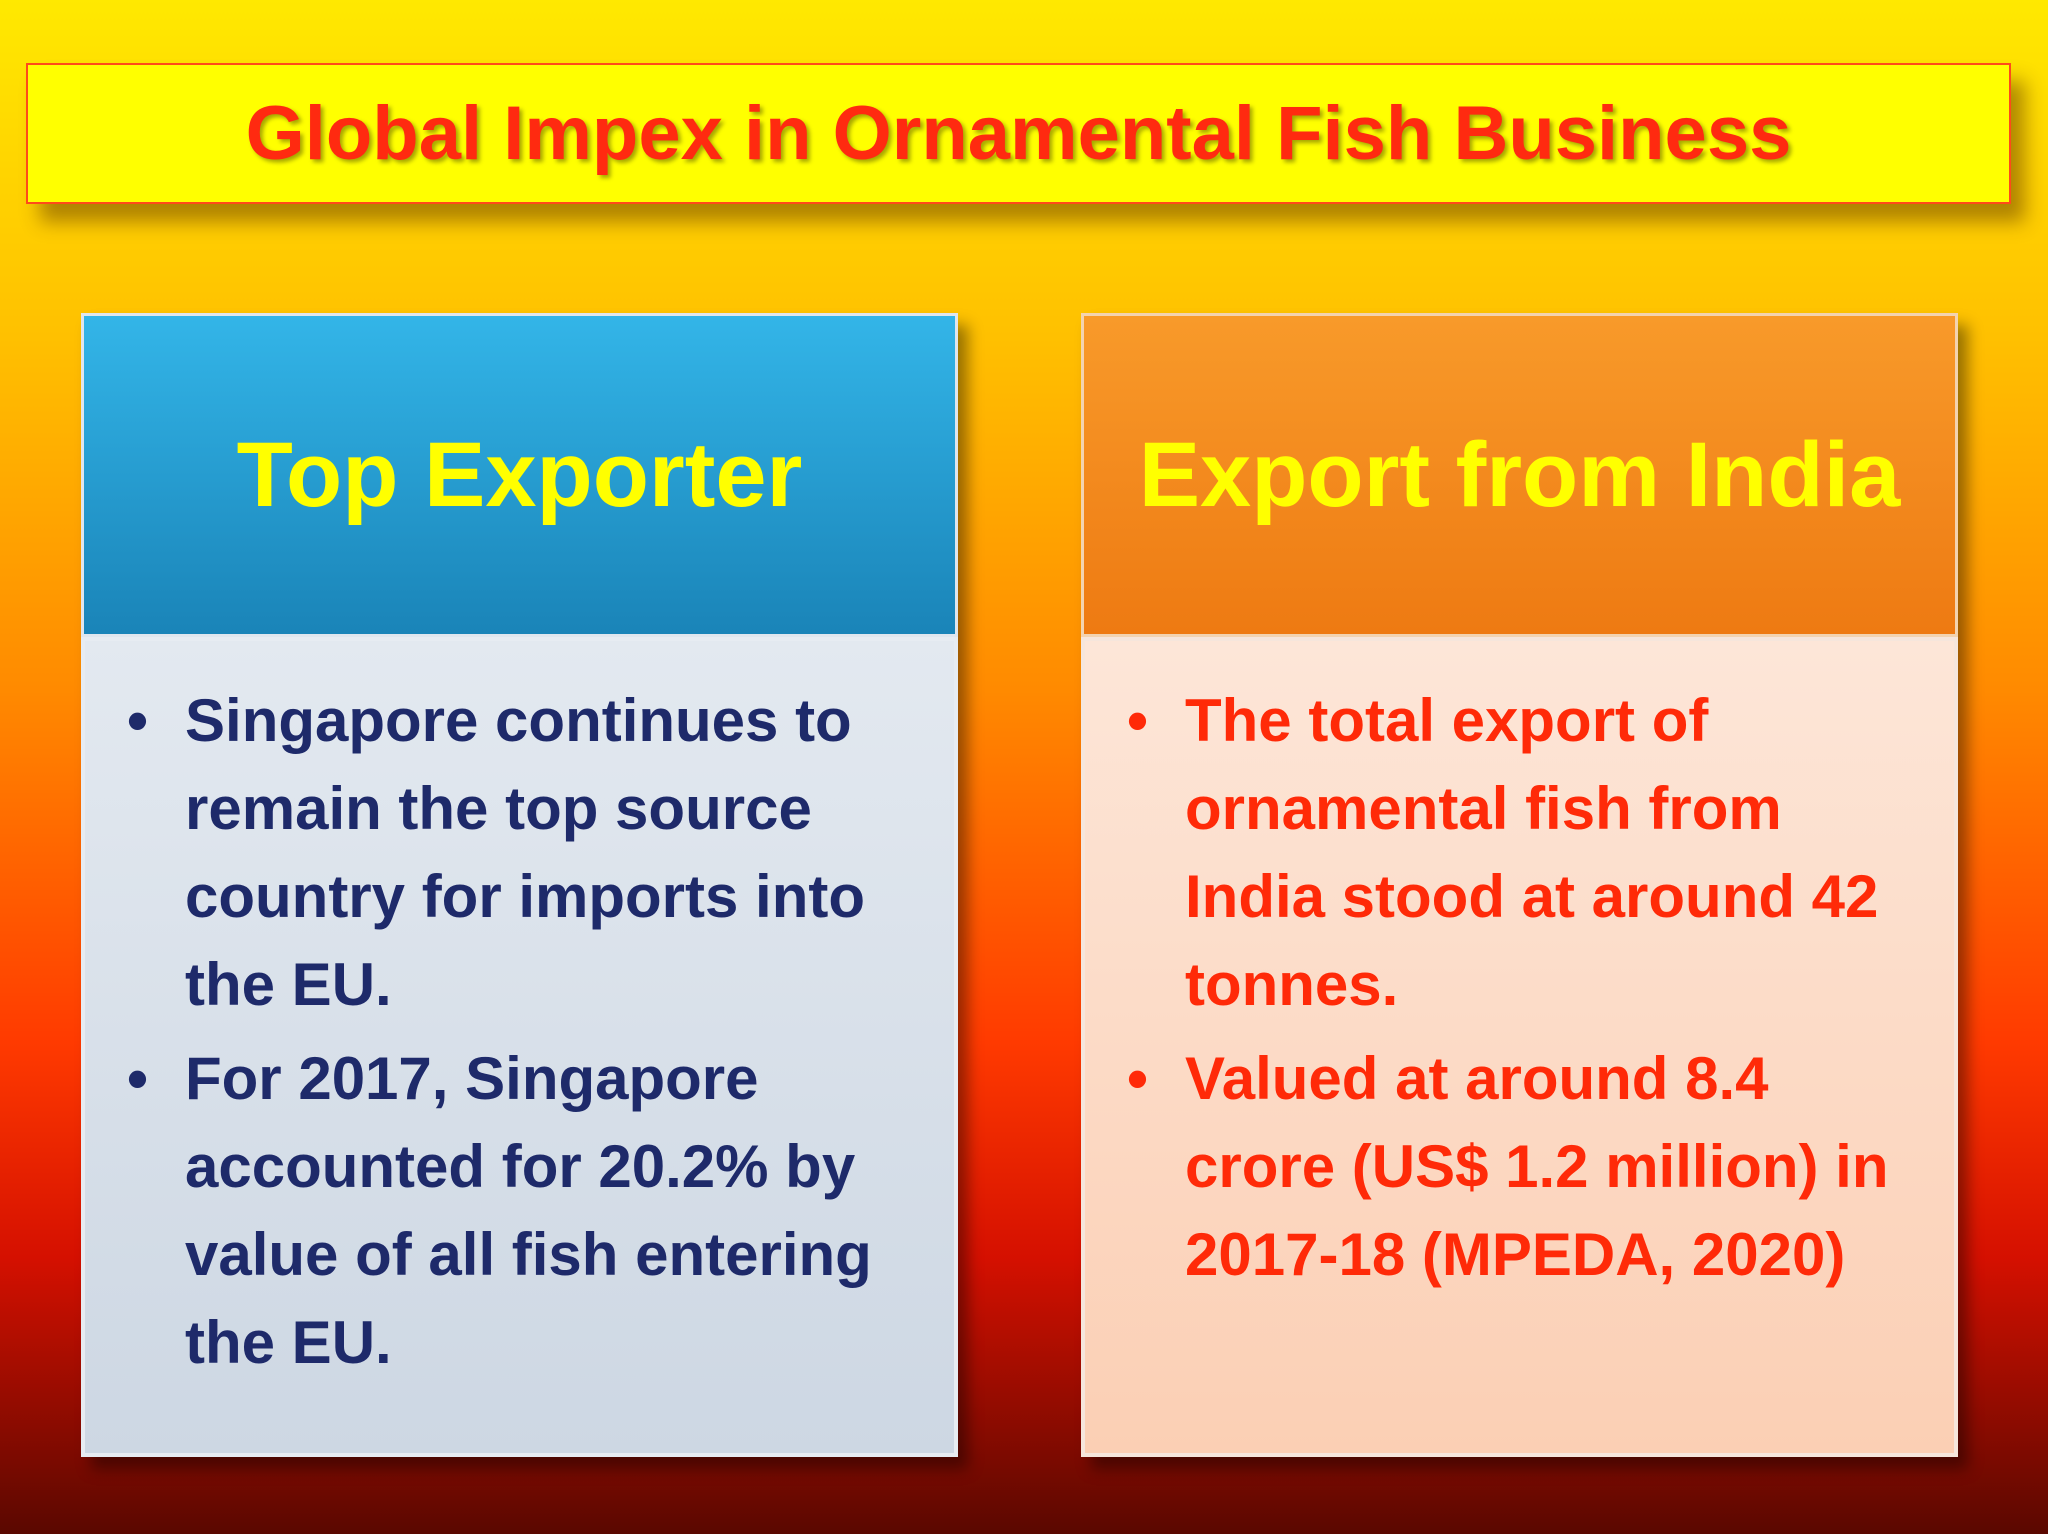  I want to click on panel-heading: Top Exporter, so click(519, 475).